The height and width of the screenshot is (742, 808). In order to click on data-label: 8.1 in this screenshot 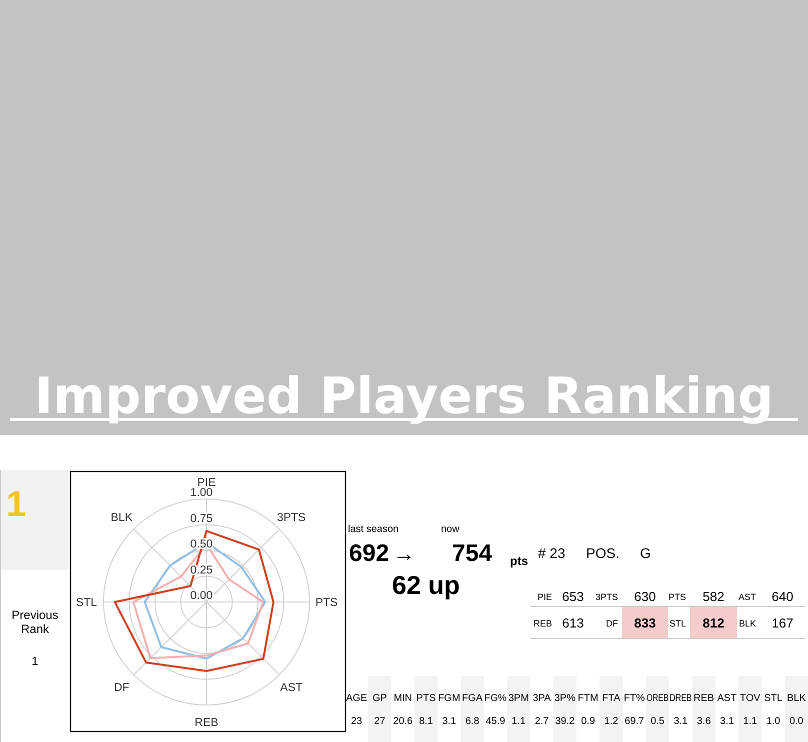, I will do `click(426, 721)`.